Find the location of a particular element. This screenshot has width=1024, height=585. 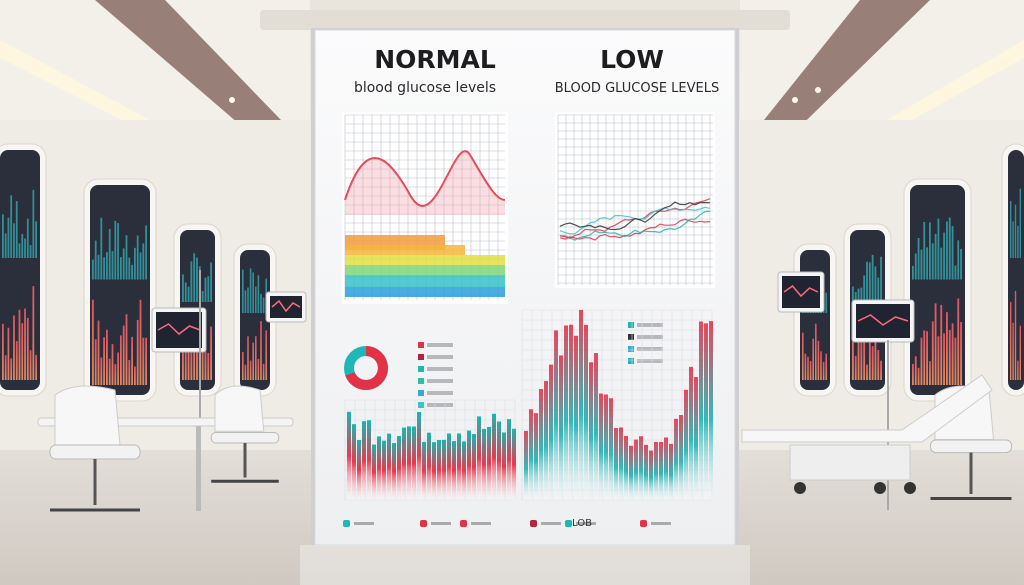

donut-segment is located at coordinates (366, 368).